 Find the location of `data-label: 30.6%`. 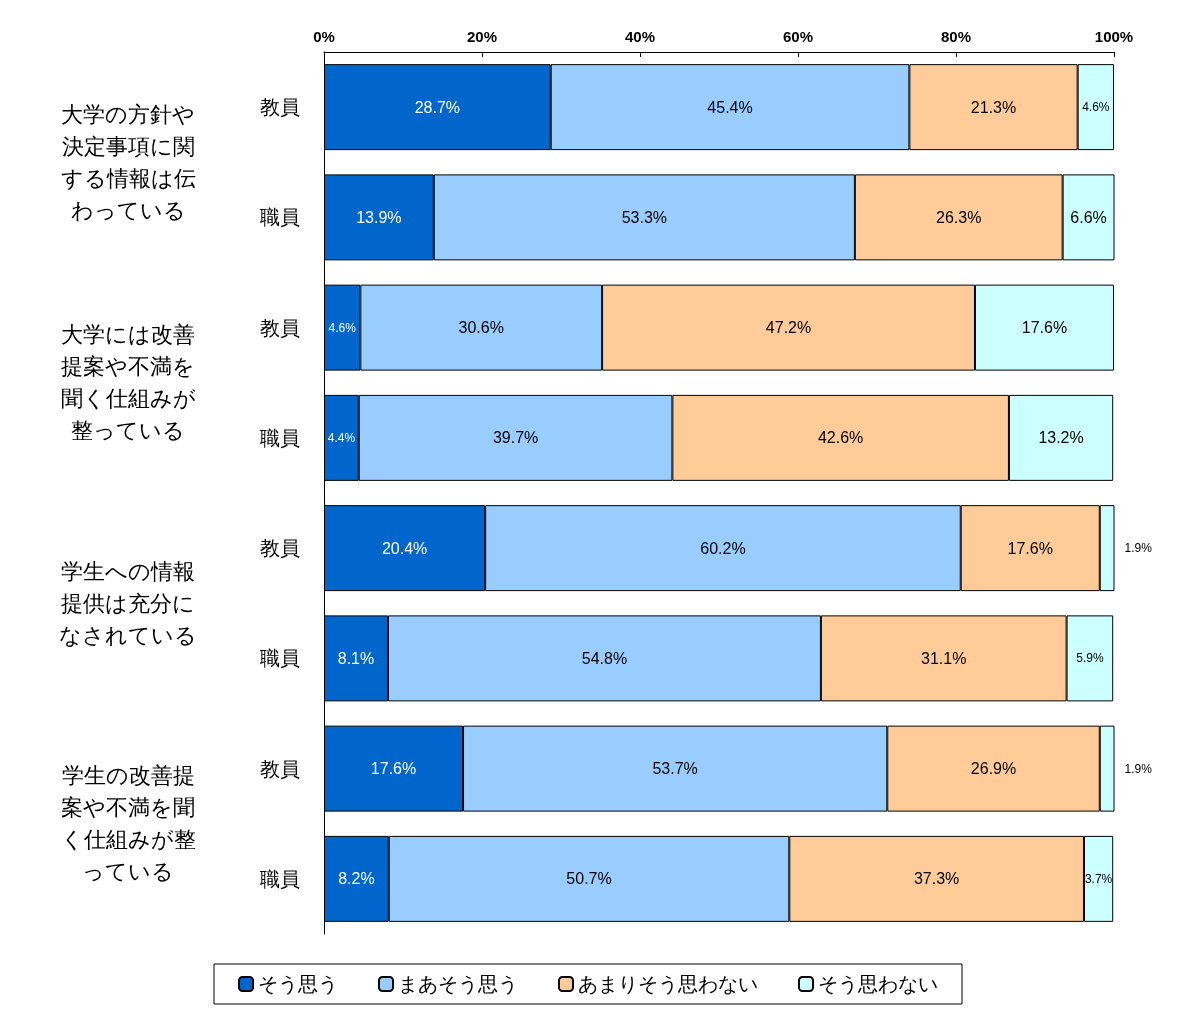

data-label: 30.6% is located at coordinates (481, 328).